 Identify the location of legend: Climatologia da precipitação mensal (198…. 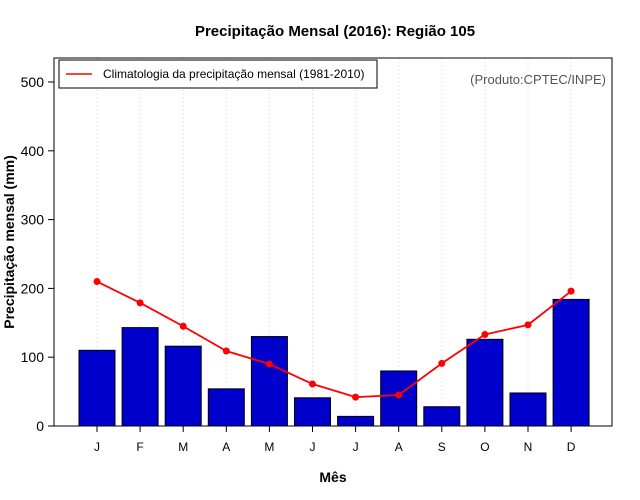
(218, 74).